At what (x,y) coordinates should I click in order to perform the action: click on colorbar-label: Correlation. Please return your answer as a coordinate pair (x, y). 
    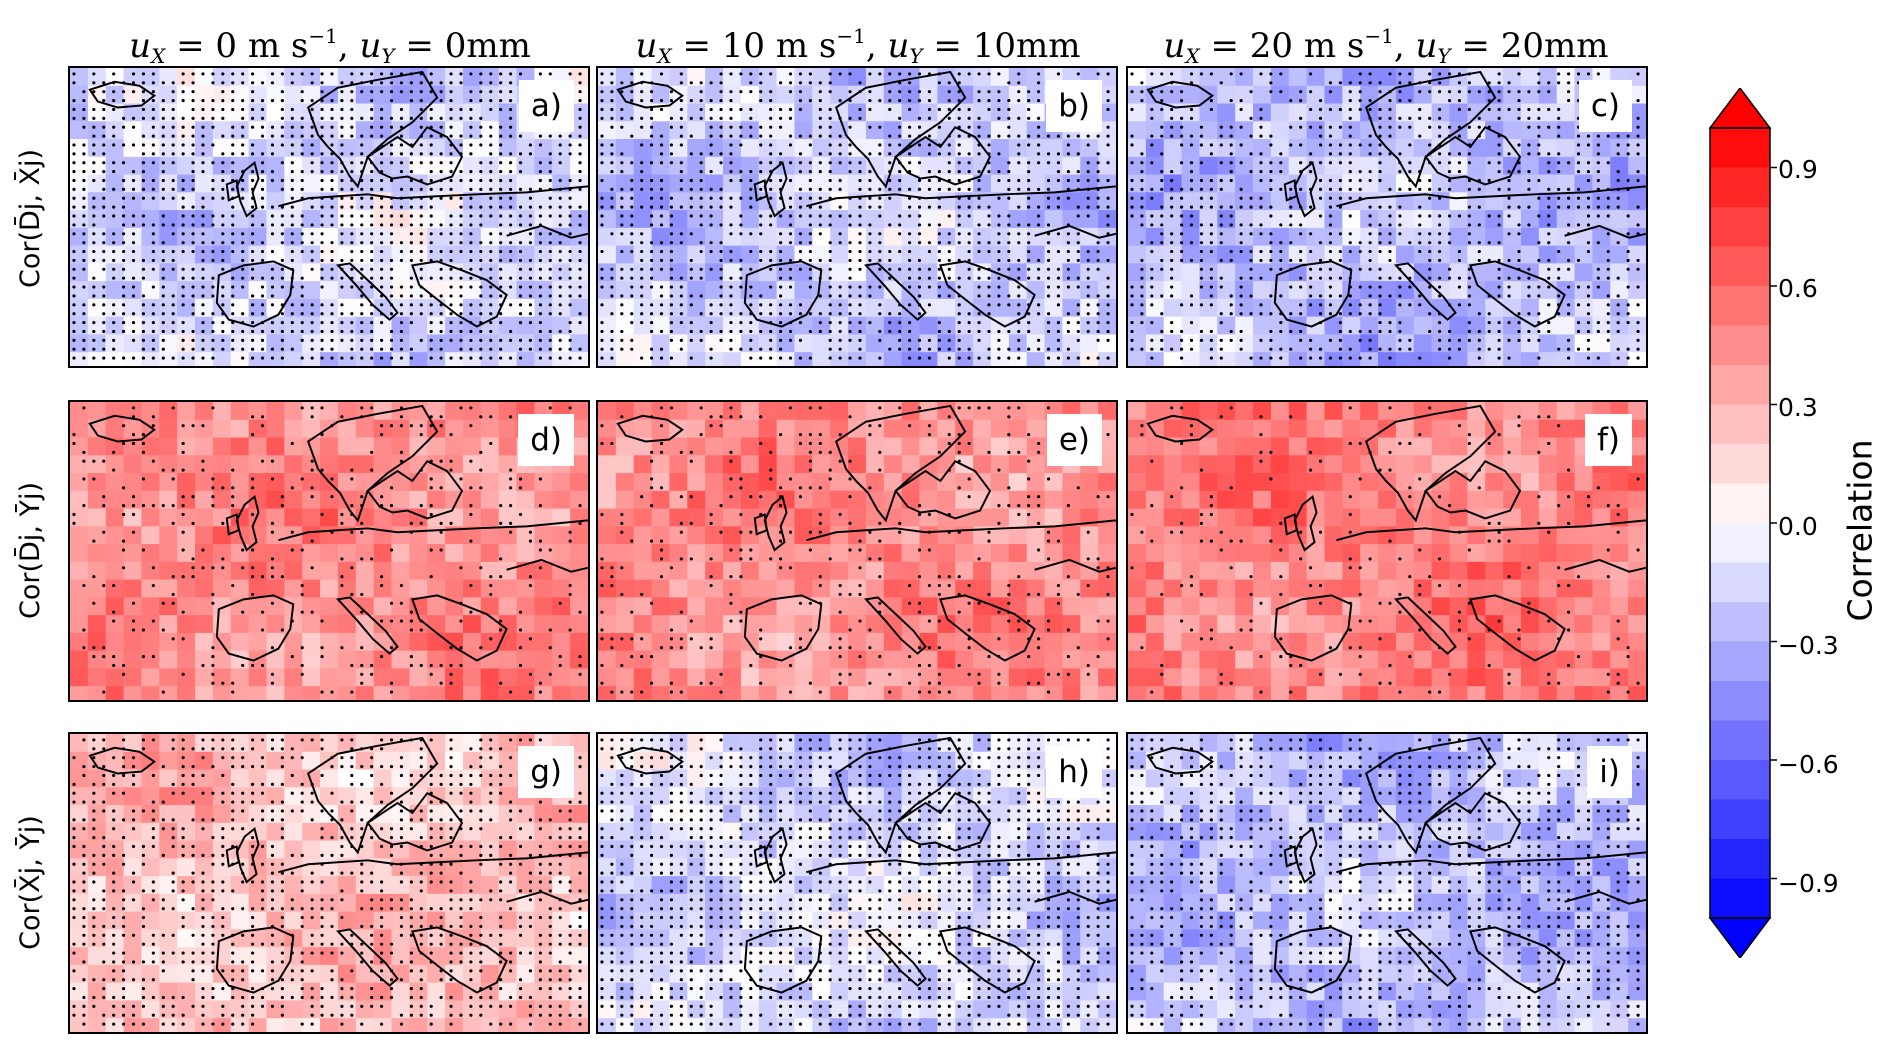
    Looking at the image, I should click on (1860, 530).